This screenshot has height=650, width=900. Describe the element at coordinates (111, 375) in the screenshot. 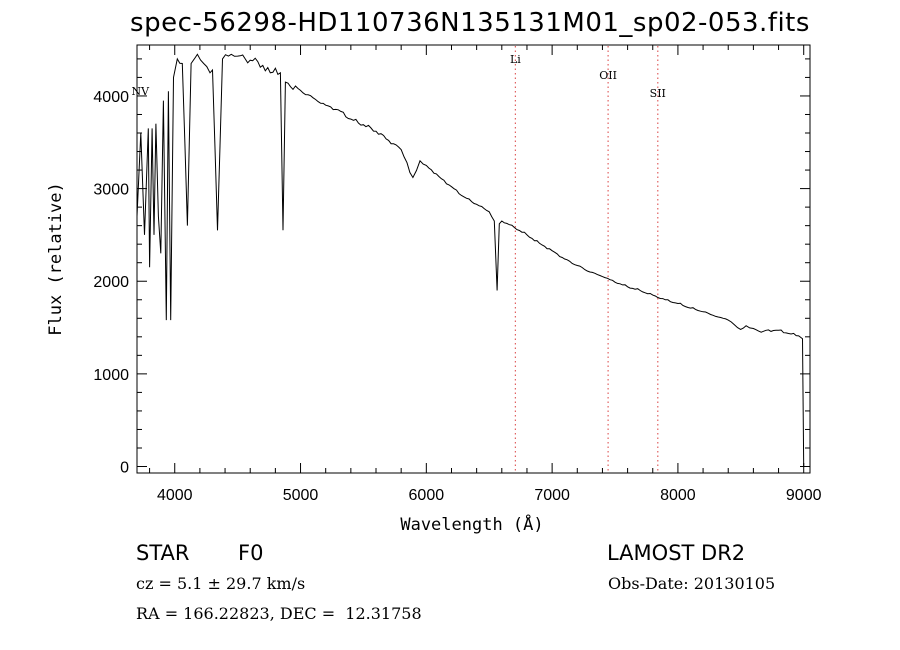

I see `y-tick-label: 1000` at that location.